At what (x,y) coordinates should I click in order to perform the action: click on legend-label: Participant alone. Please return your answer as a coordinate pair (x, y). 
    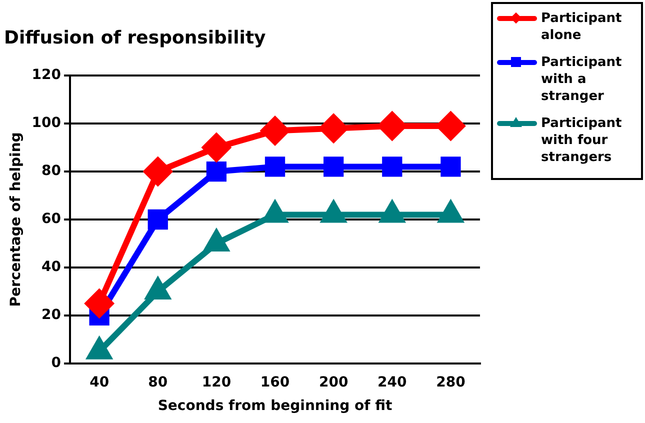
    Looking at the image, I should click on (582, 27).